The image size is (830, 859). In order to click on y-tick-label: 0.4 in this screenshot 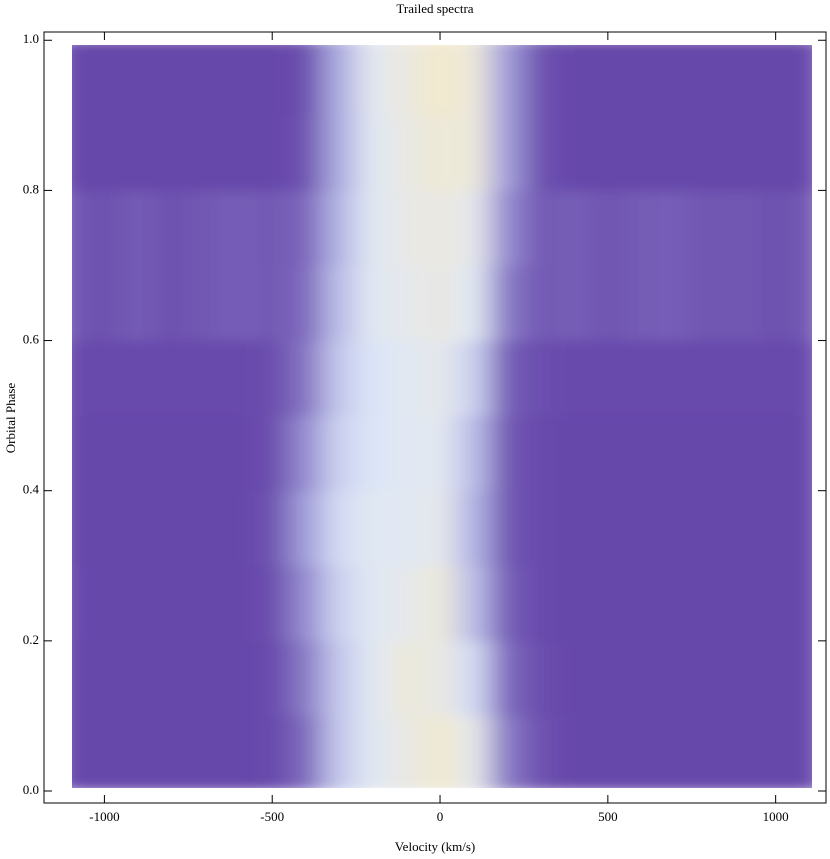, I will do `click(31, 489)`.